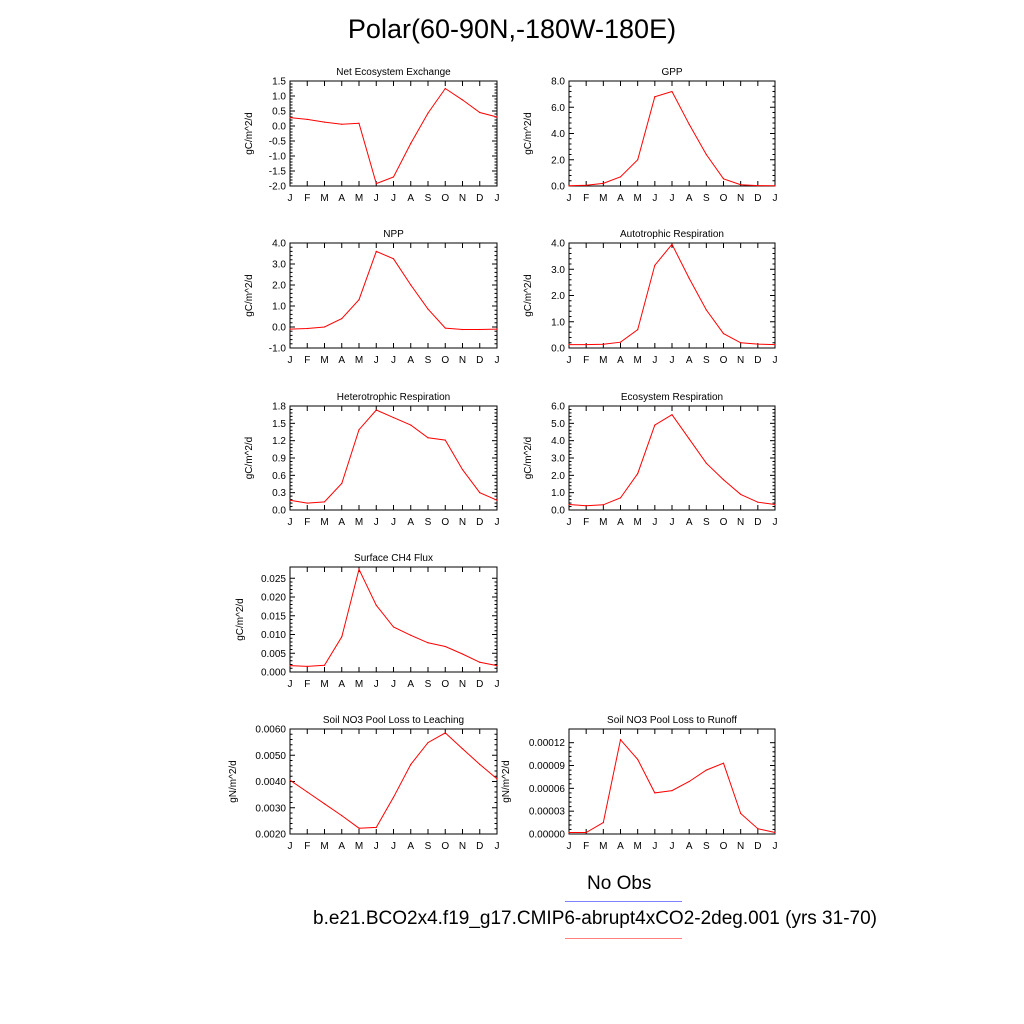 This screenshot has height=1024, width=1024. What do you see at coordinates (558, 424) in the screenshot?
I see `y-tick-label: 5.0` at bounding box center [558, 424].